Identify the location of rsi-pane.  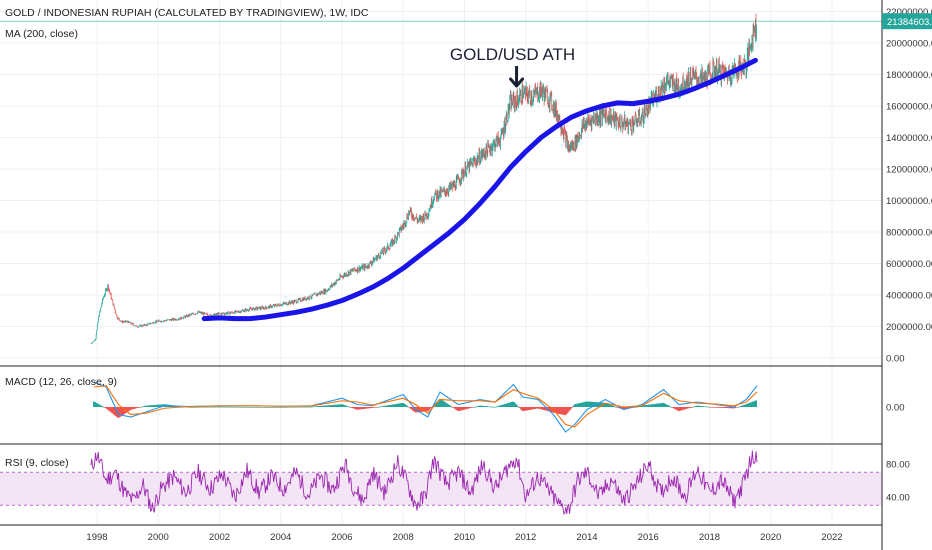
(424, 483).